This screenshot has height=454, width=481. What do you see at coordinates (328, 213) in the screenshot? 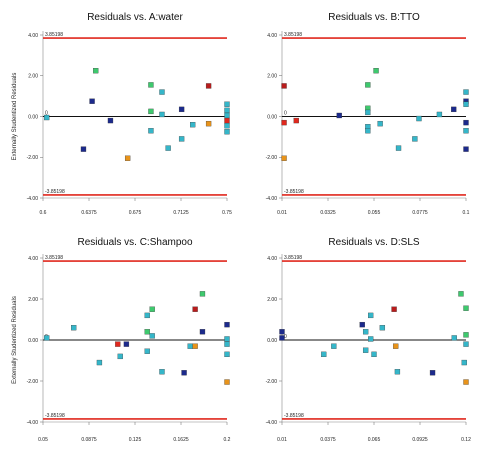
I see `x-tick-label: 0.0325` at bounding box center [328, 213].